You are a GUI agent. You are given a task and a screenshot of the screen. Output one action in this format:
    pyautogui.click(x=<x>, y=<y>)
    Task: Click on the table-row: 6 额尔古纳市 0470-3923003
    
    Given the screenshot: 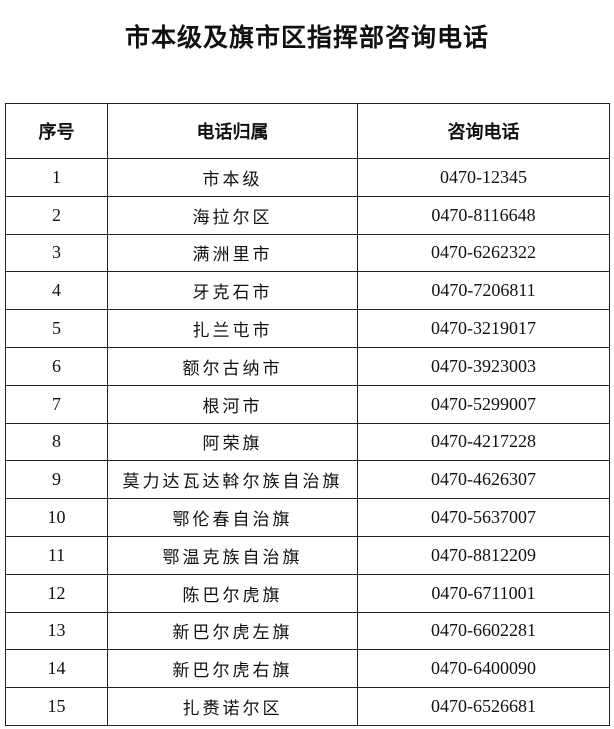 What is the action you would take?
    pyautogui.click(x=307, y=366)
    